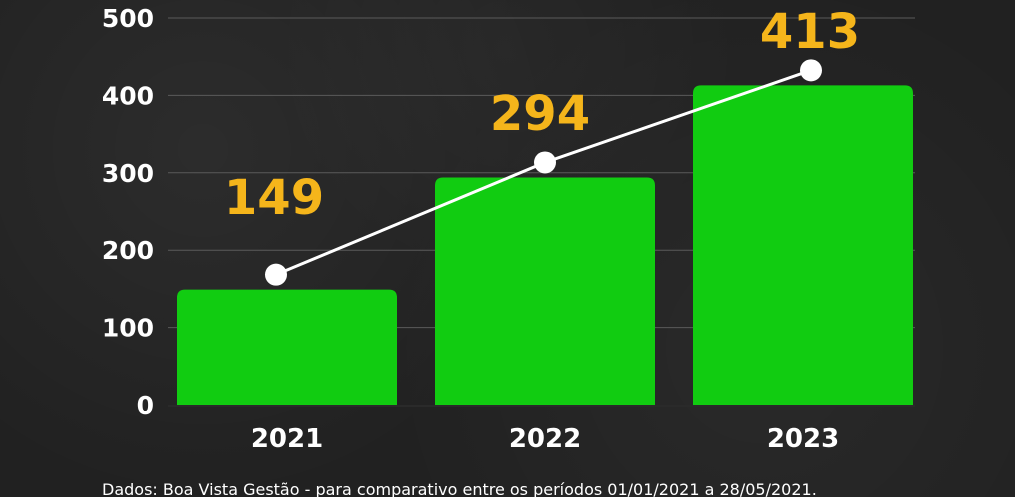  What do you see at coordinates (128, 95) in the screenshot?
I see `y-tick-label: 400` at bounding box center [128, 95].